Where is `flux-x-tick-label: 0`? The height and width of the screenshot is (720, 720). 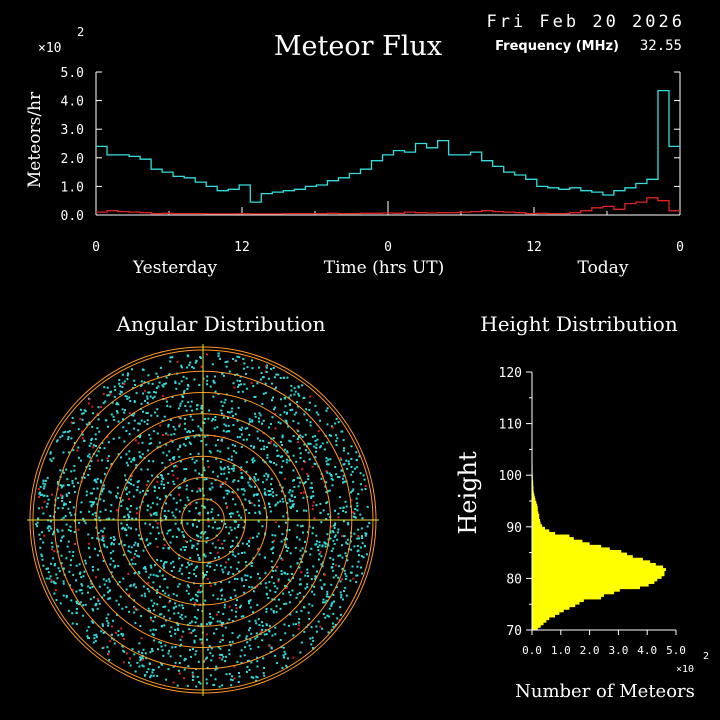 flux-x-tick-label: 0 is located at coordinates (96, 247).